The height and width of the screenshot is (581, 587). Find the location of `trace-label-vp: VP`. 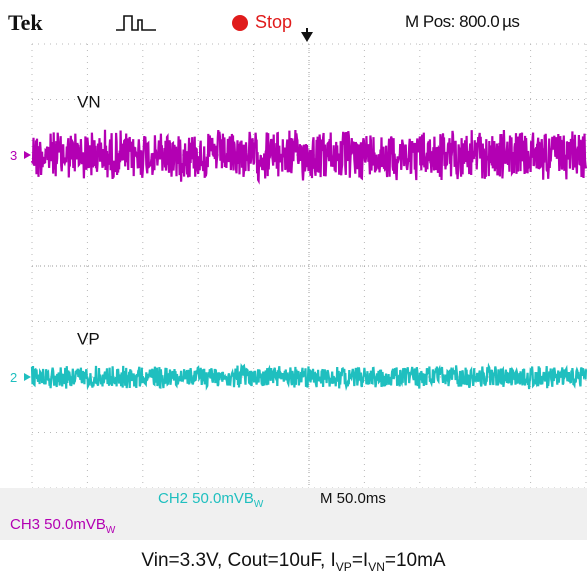

trace-label-vp: VP is located at coordinates (88, 339).